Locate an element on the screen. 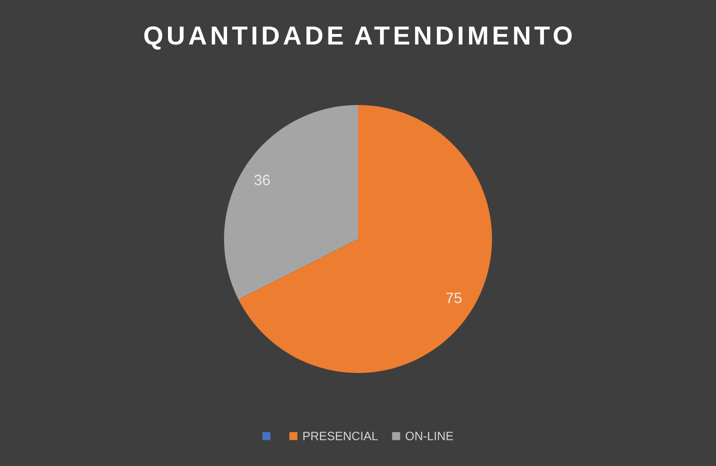  chart-title: QUANTIDADE ATENDIMENTO is located at coordinates (358, 38).